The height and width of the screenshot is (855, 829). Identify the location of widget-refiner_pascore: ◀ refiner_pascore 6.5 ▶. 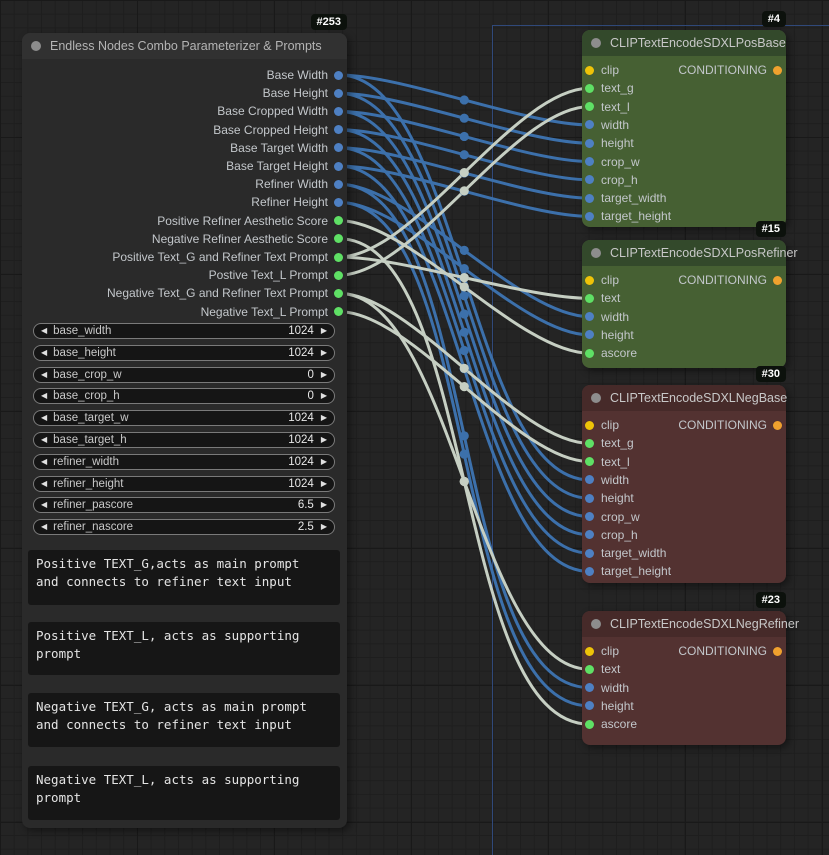
(184, 505).